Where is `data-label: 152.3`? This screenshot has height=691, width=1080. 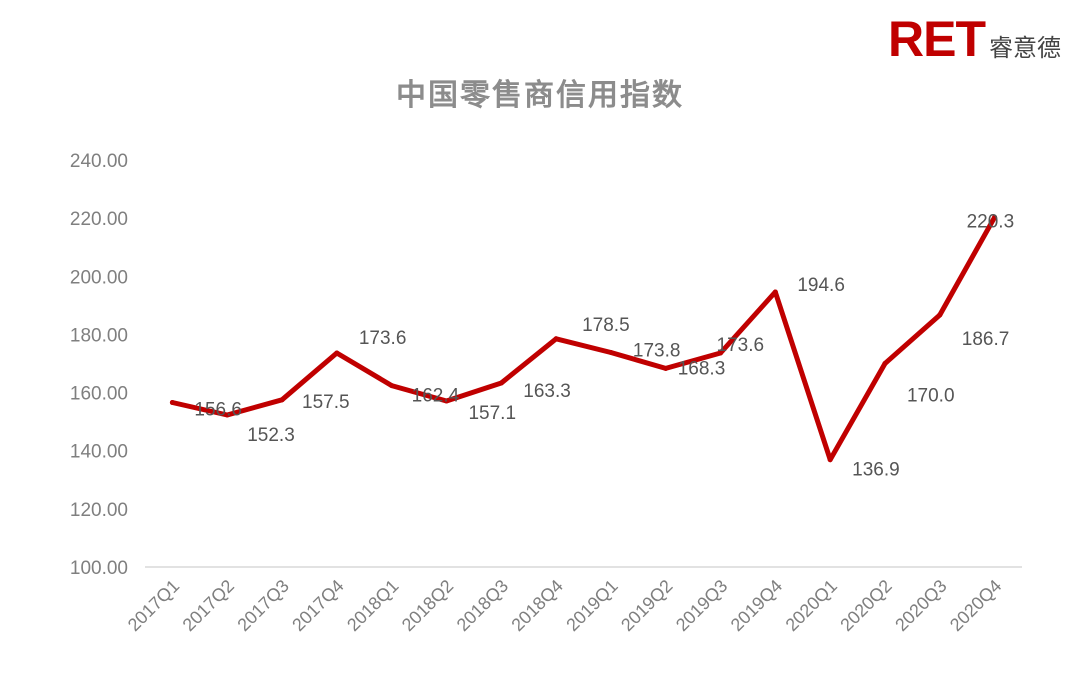 data-label: 152.3 is located at coordinates (271, 435).